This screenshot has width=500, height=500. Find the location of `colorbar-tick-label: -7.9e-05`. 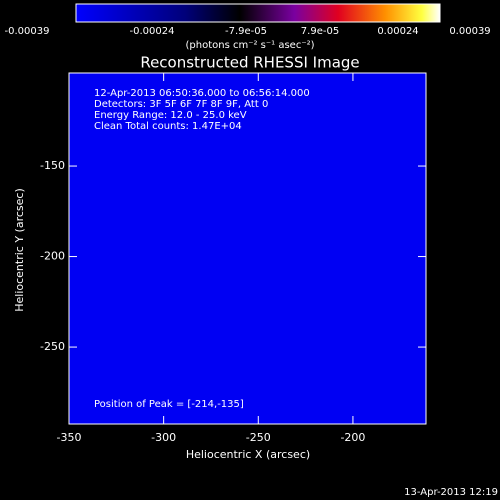

colorbar-tick-label: -7.9e-05 is located at coordinates (246, 31).